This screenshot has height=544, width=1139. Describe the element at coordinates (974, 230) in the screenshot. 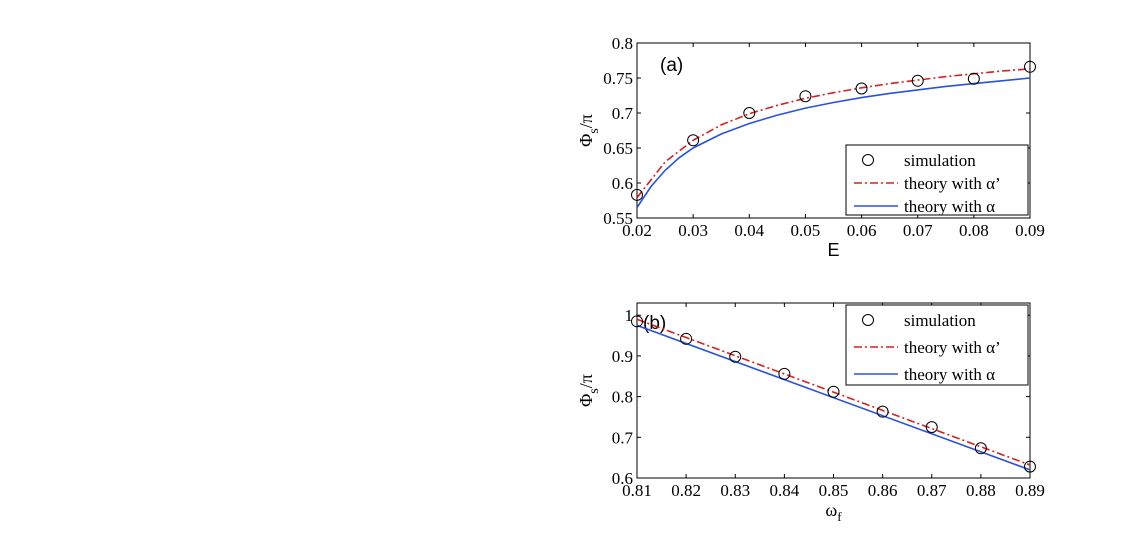

I see `x-tick-label: 0.08` at that location.